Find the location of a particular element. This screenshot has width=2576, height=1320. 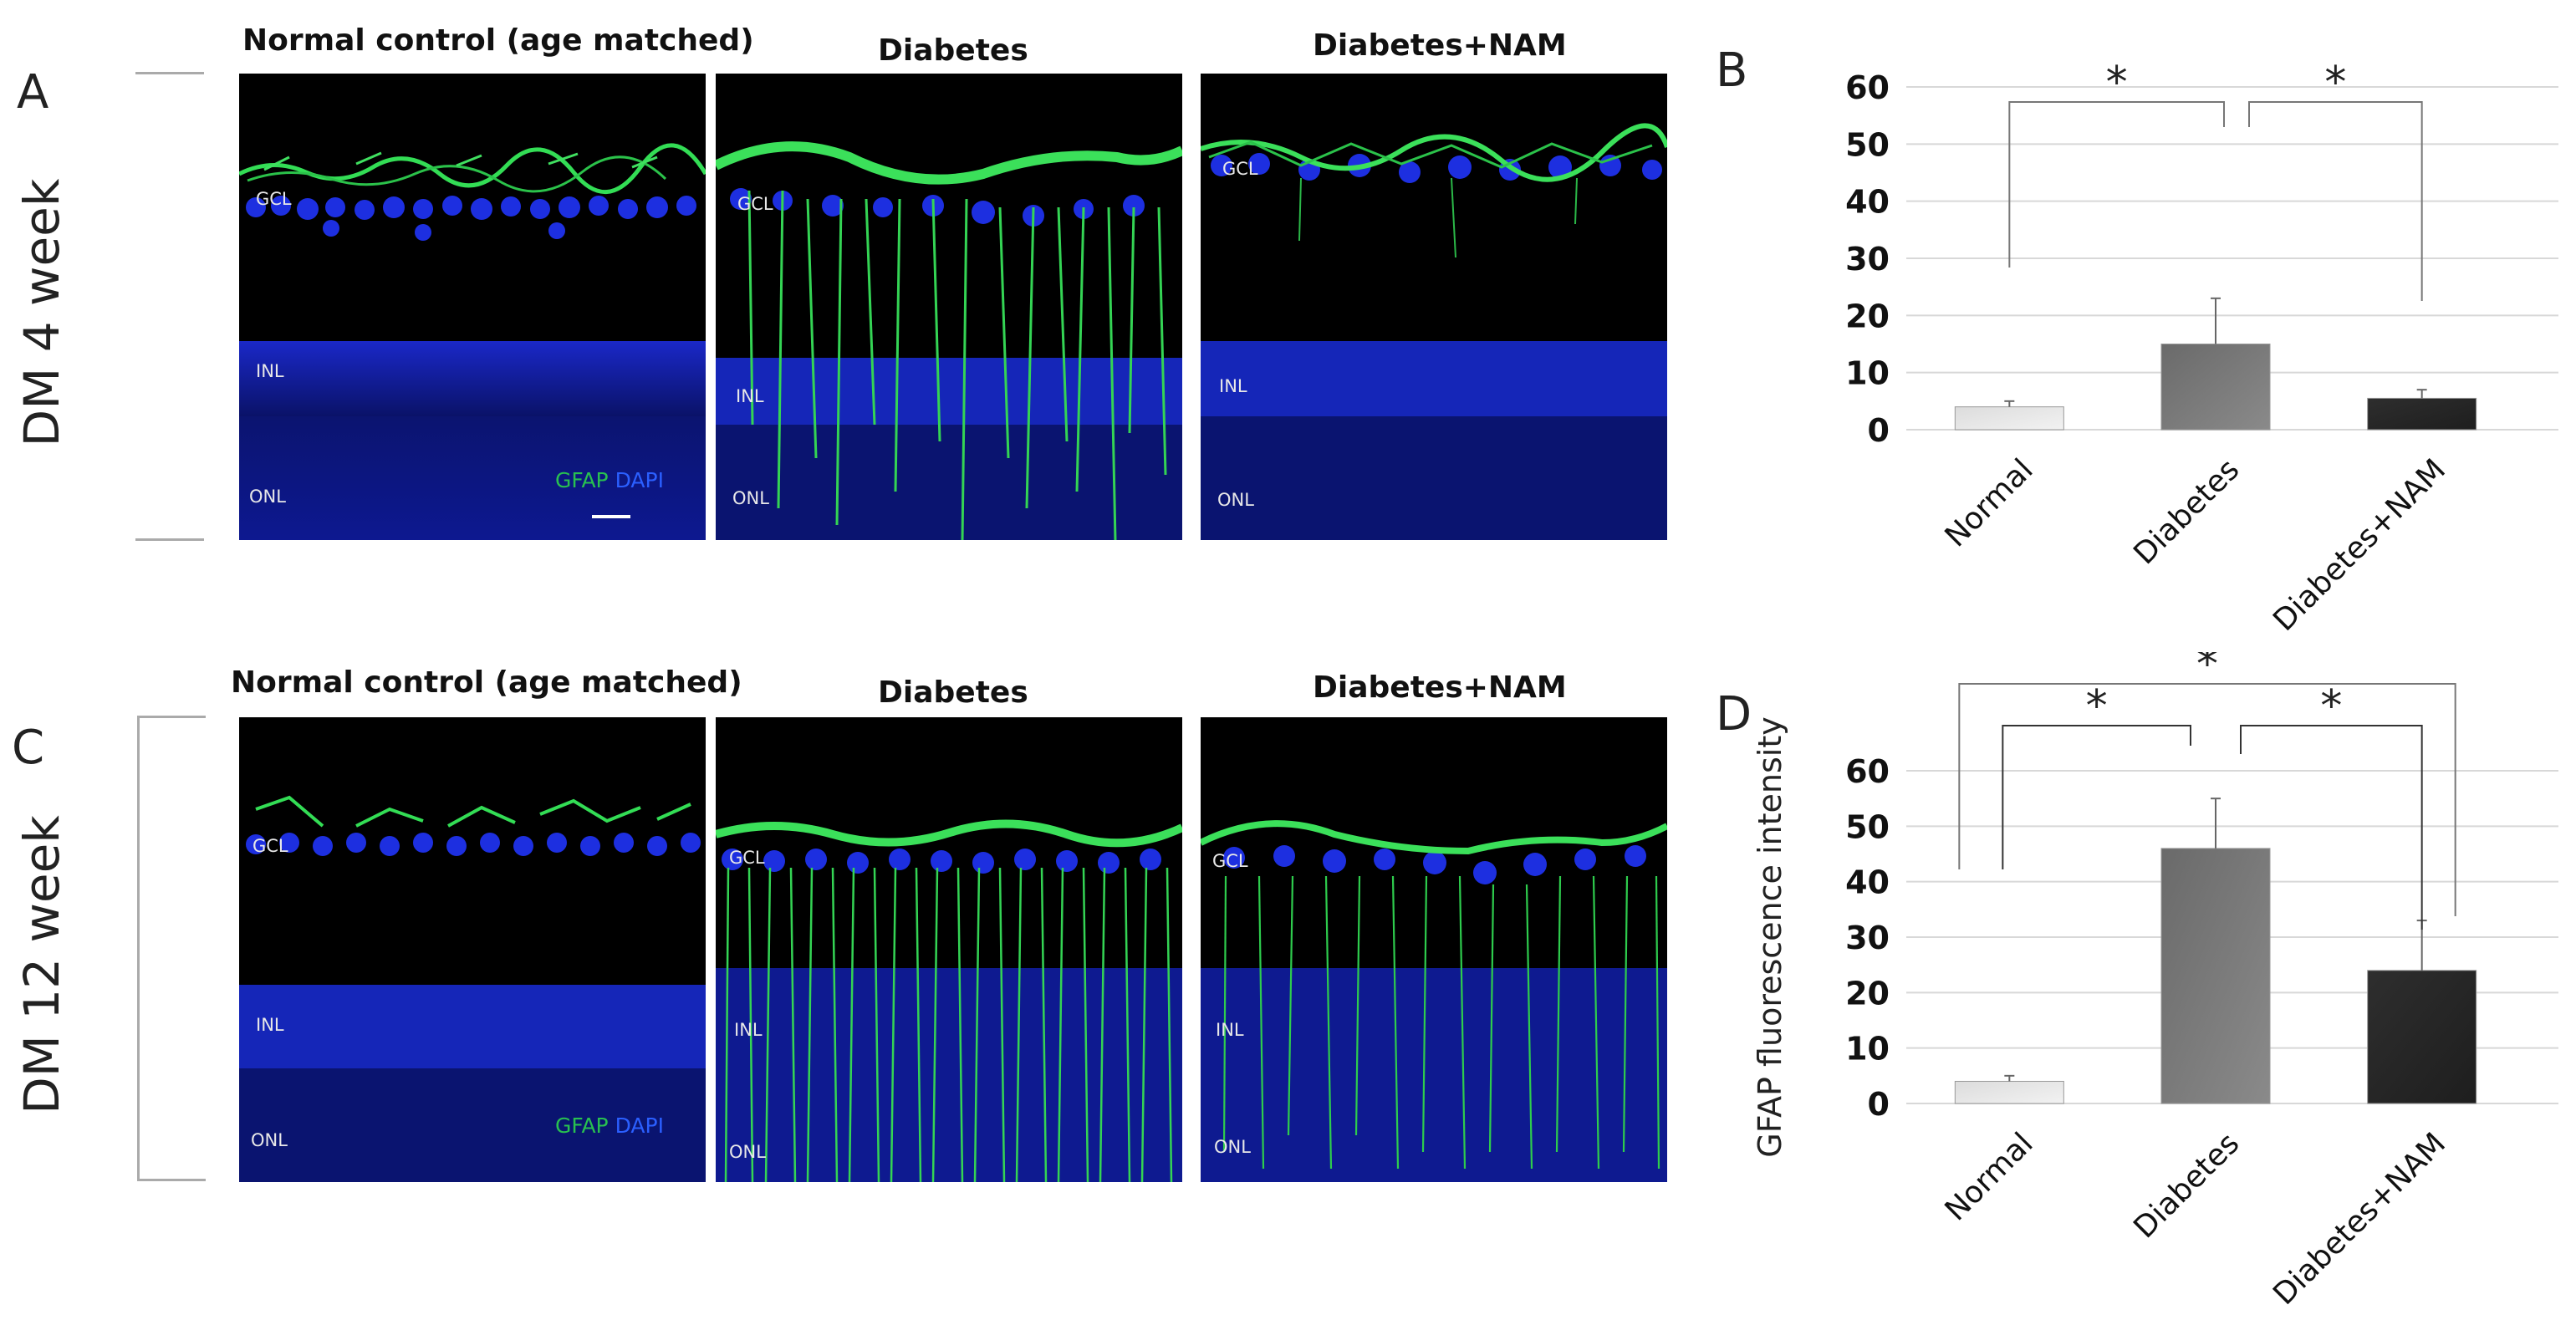

y-axis-label: GFAP fluorescence intensity is located at coordinates (1770, 937).